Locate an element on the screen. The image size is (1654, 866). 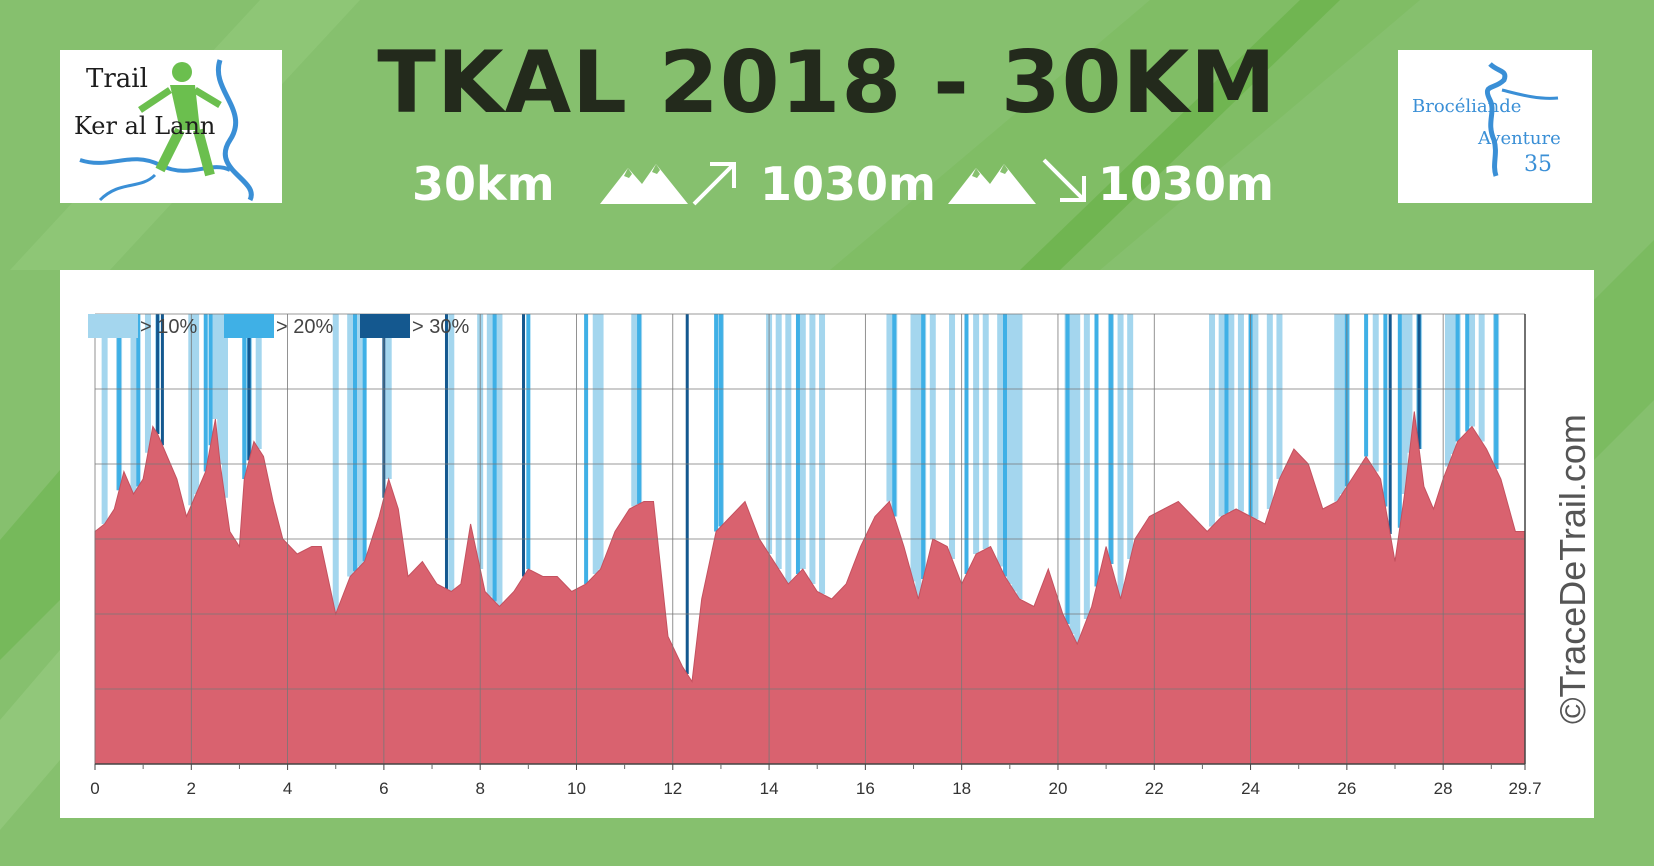
left-logo-line-2: Ker al Lann is located at coordinates (145, 126).